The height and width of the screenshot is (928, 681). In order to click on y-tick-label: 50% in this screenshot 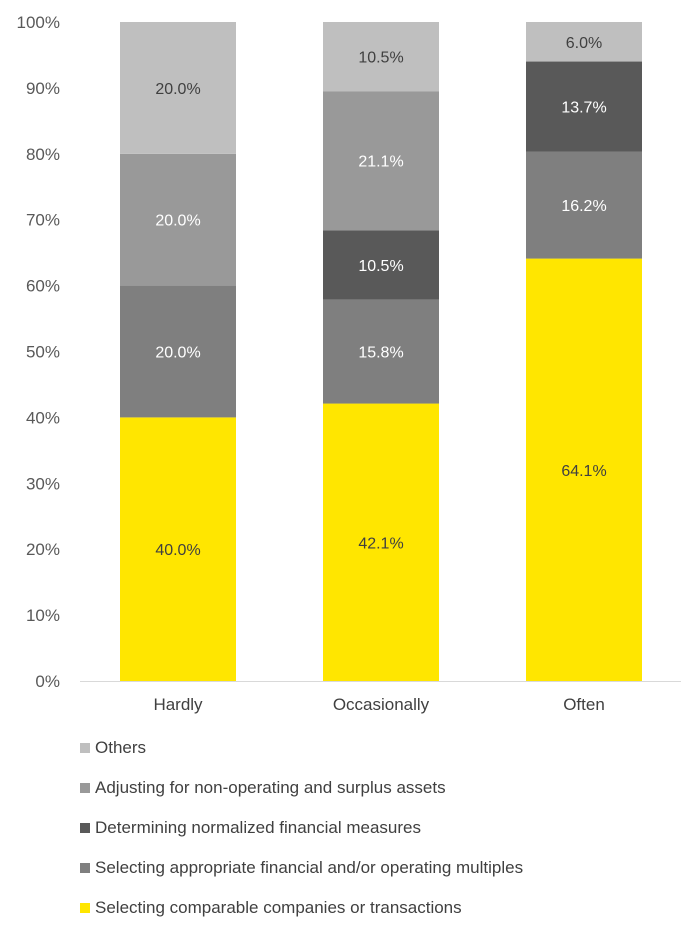, I will do `click(43, 352)`.